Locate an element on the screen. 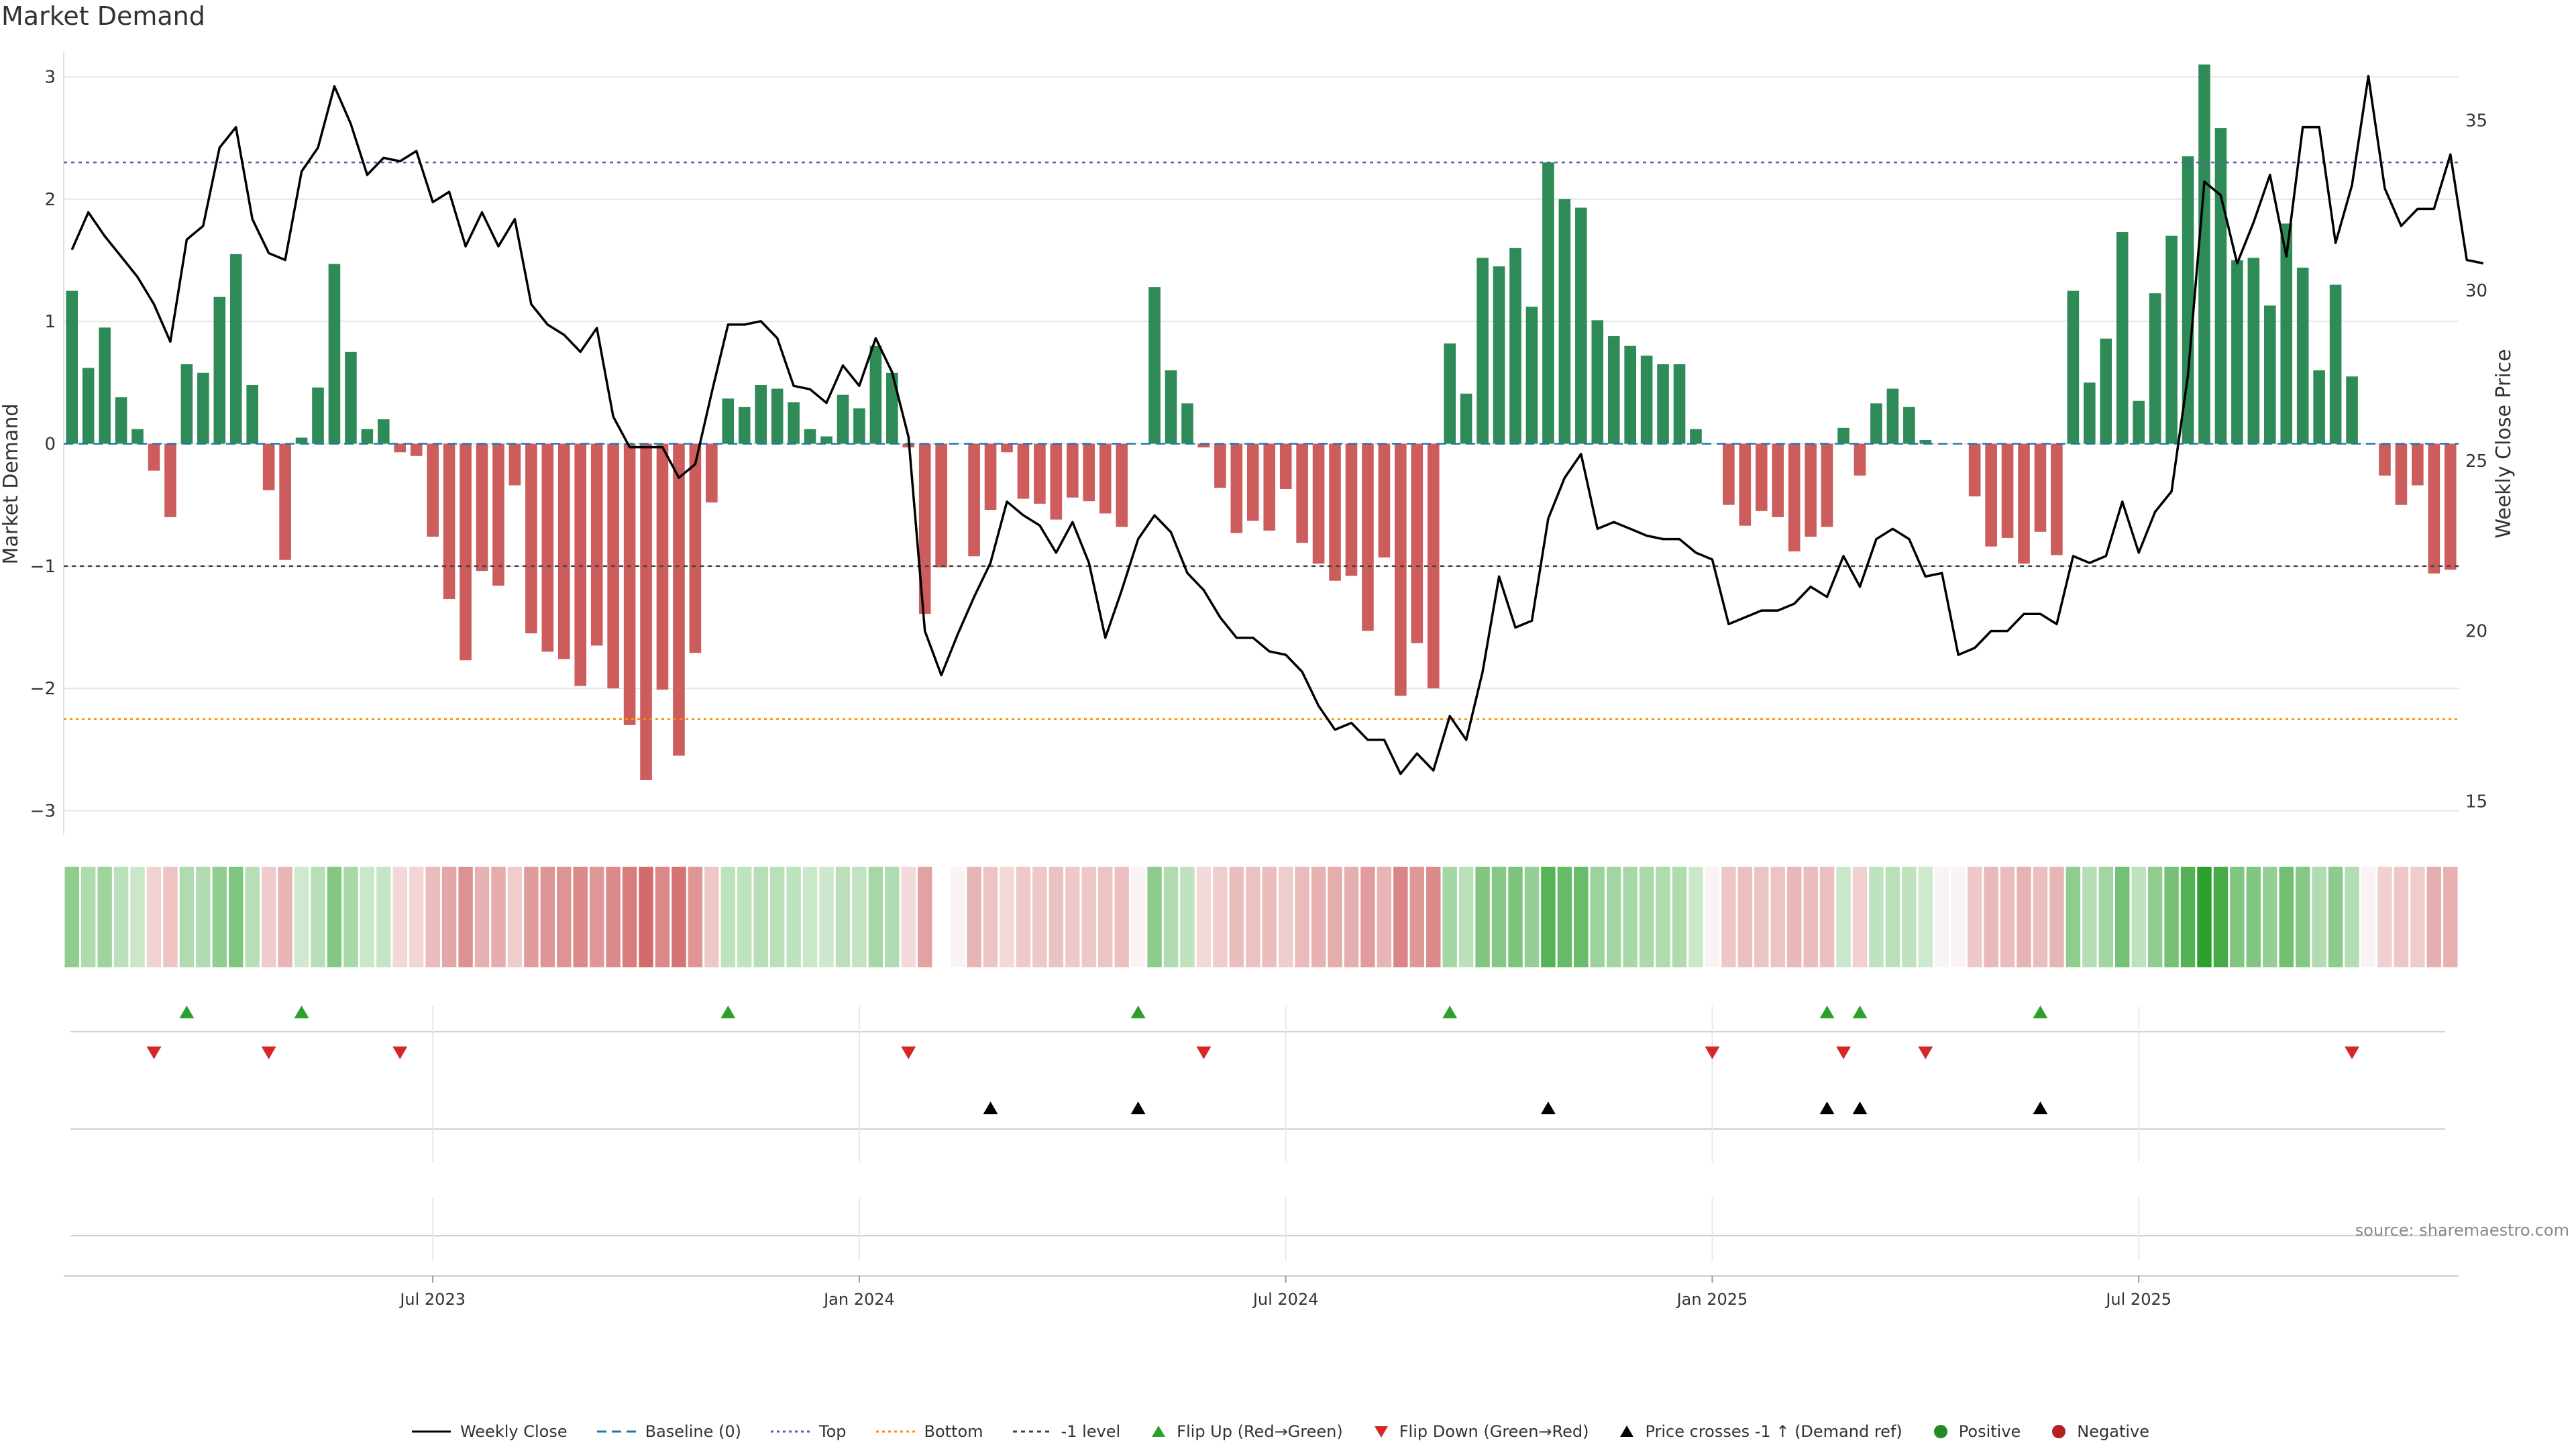 The height and width of the screenshot is (1449, 2576). y-left-tick-label: −1 is located at coordinates (43, 567).